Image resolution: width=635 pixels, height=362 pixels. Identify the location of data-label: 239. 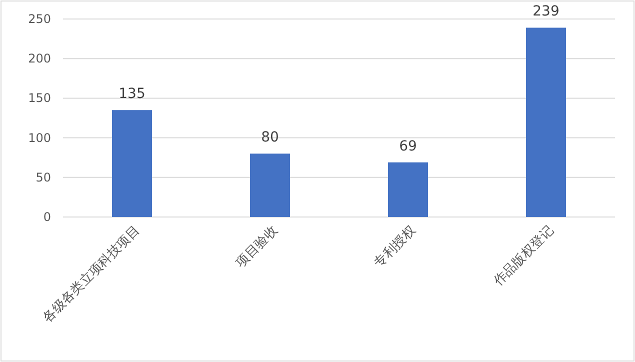
(546, 12).